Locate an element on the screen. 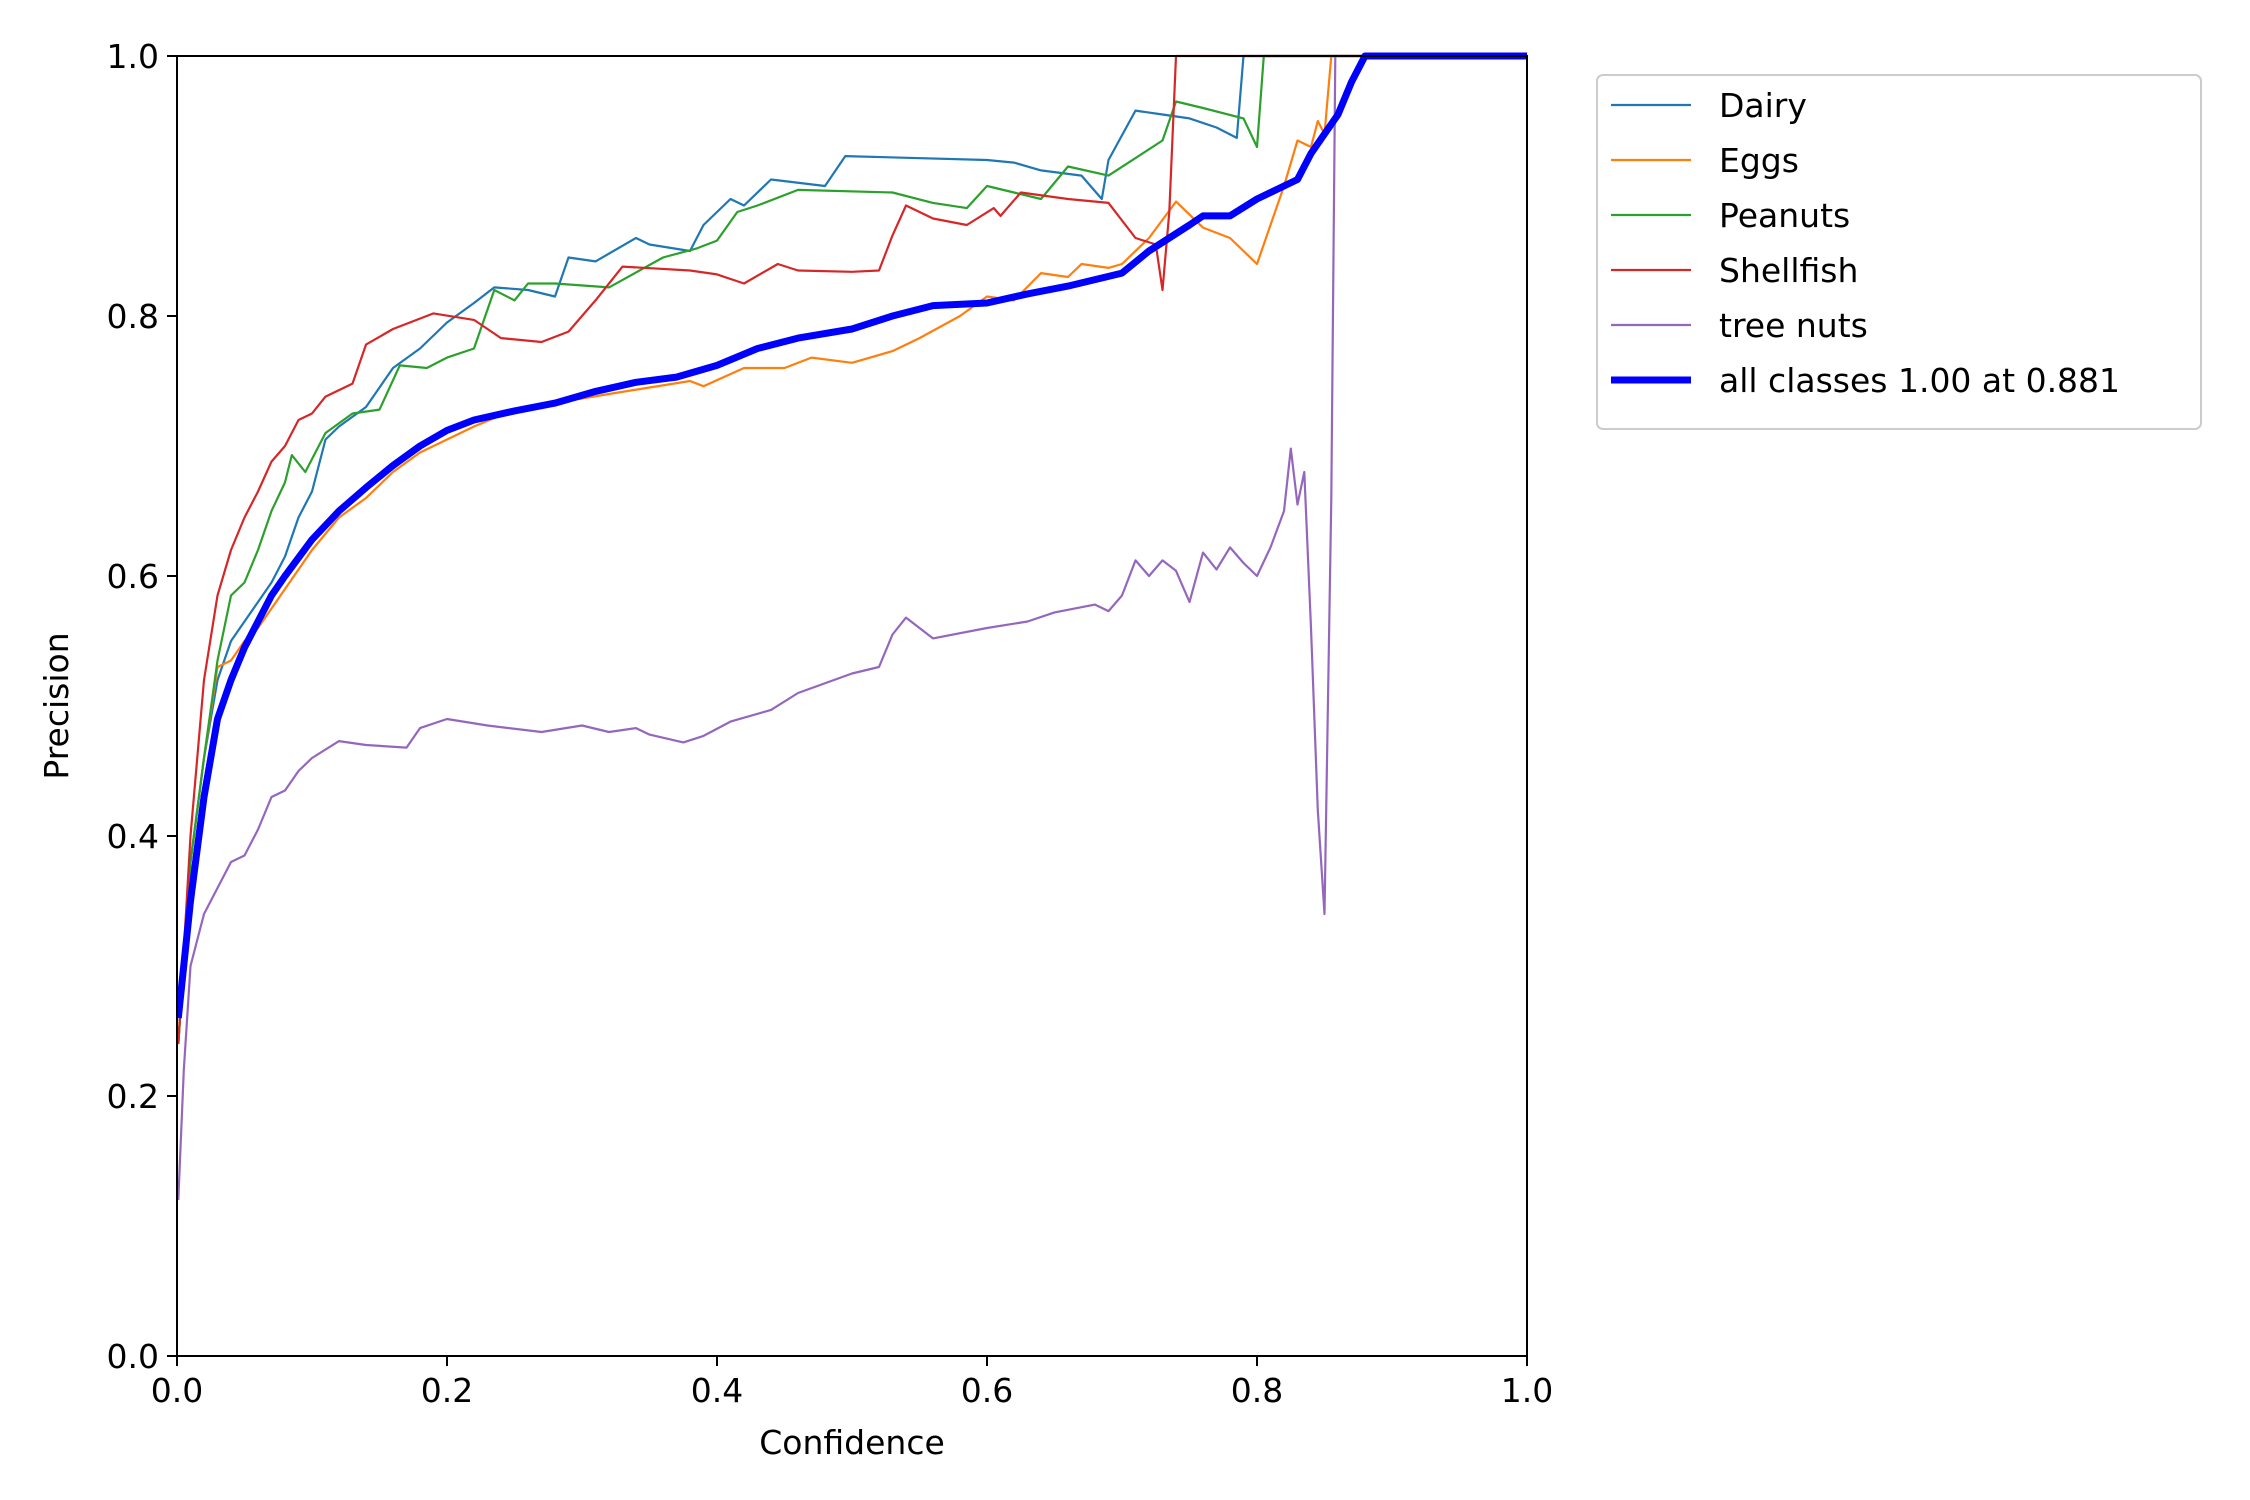  y-tick-label: 0.0 is located at coordinates (133, 1356).